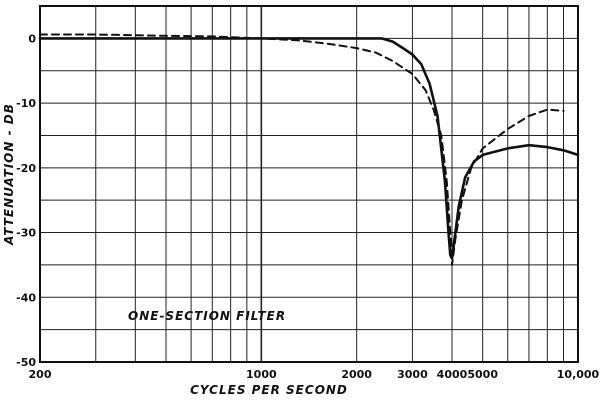 The image size is (610, 407). Describe the element at coordinates (26, 168) in the screenshot. I see `y-tick-label-neg20: -20` at that location.